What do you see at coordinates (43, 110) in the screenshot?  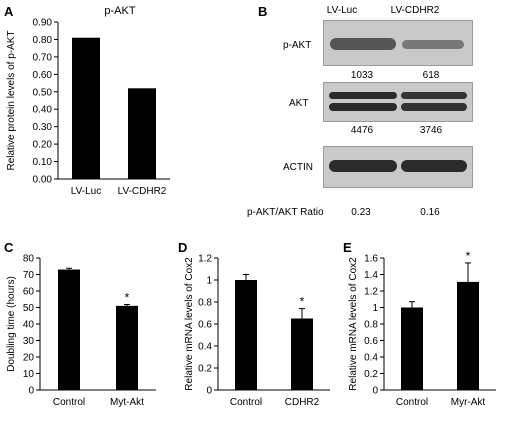 I see `chart-a-ytick-label: 0.40` at bounding box center [43, 110].